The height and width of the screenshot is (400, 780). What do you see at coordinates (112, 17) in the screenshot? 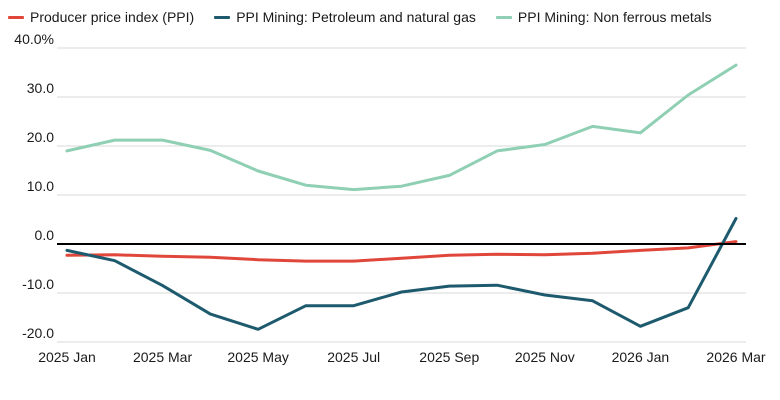
I see `legend-label-ppi: Producer price index (PPI)` at bounding box center [112, 17].